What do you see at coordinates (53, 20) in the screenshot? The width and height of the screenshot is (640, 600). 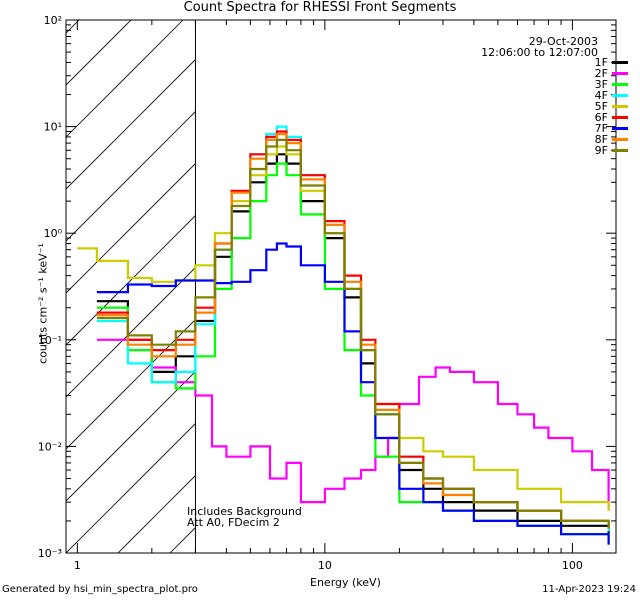 I see `y-tick-label: 10²` at bounding box center [53, 20].